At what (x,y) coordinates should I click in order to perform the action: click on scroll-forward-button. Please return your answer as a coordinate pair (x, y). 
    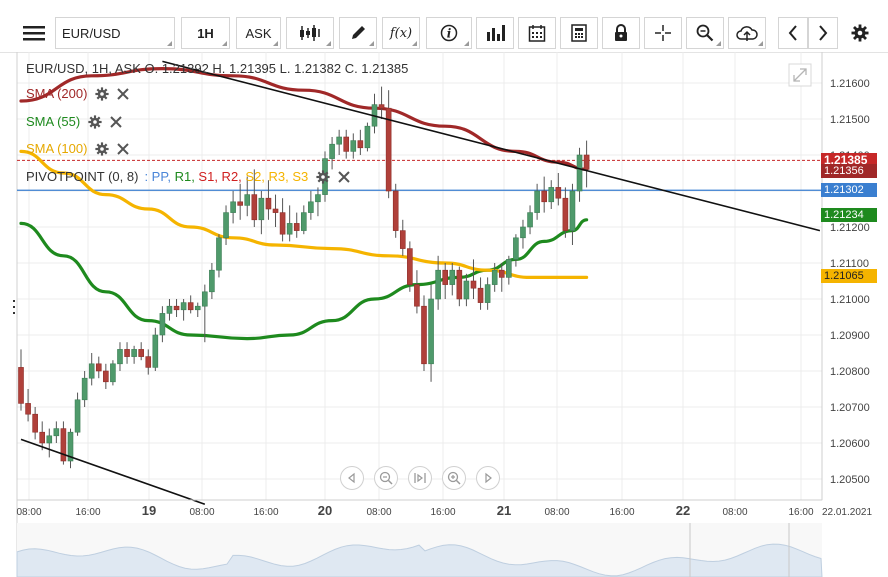
    Looking at the image, I should click on (823, 33).